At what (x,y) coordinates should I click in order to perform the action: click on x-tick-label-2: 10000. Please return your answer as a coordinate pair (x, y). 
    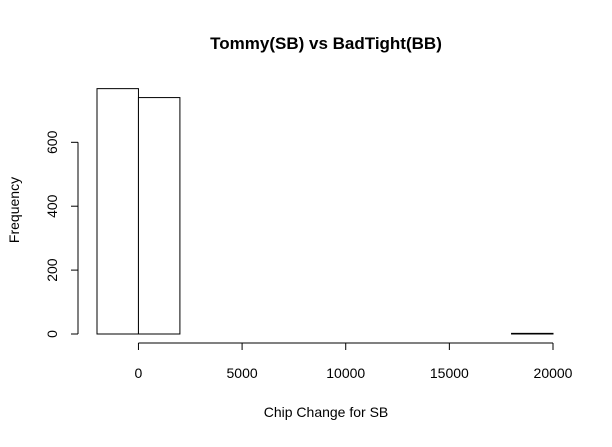
    Looking at the image, I should click on (345, 373).